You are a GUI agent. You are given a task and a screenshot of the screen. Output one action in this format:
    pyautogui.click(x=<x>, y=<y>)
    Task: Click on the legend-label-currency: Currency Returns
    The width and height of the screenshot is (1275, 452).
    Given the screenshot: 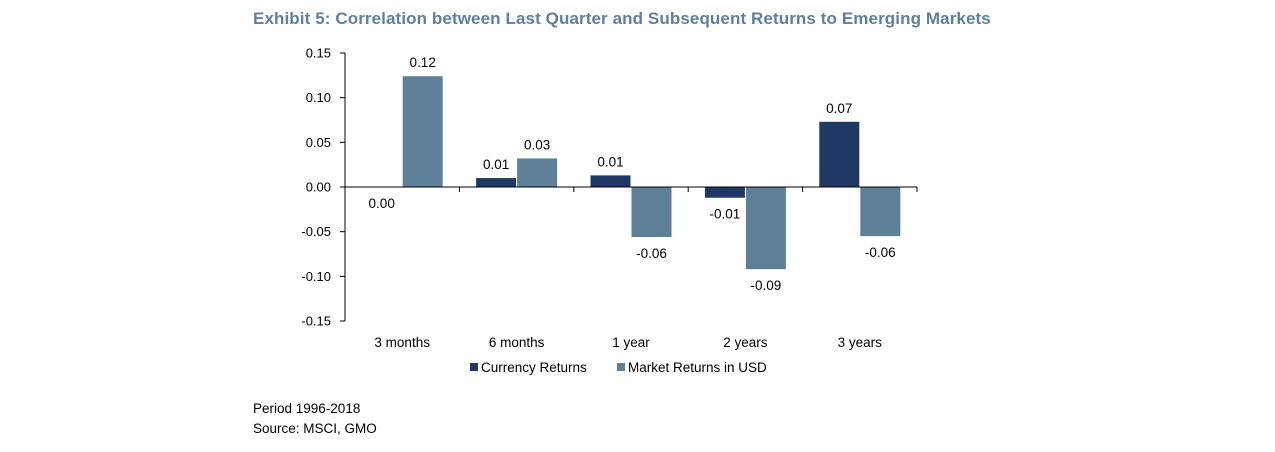 What is the action you would take?
    pyautogui.click(x=534, y=367)
    